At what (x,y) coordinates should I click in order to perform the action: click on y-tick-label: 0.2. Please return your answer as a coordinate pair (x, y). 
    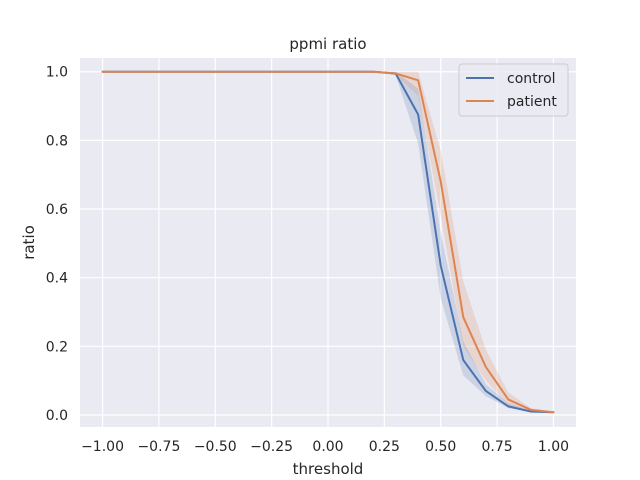
    Looking at the image, I should click on (57, 347).